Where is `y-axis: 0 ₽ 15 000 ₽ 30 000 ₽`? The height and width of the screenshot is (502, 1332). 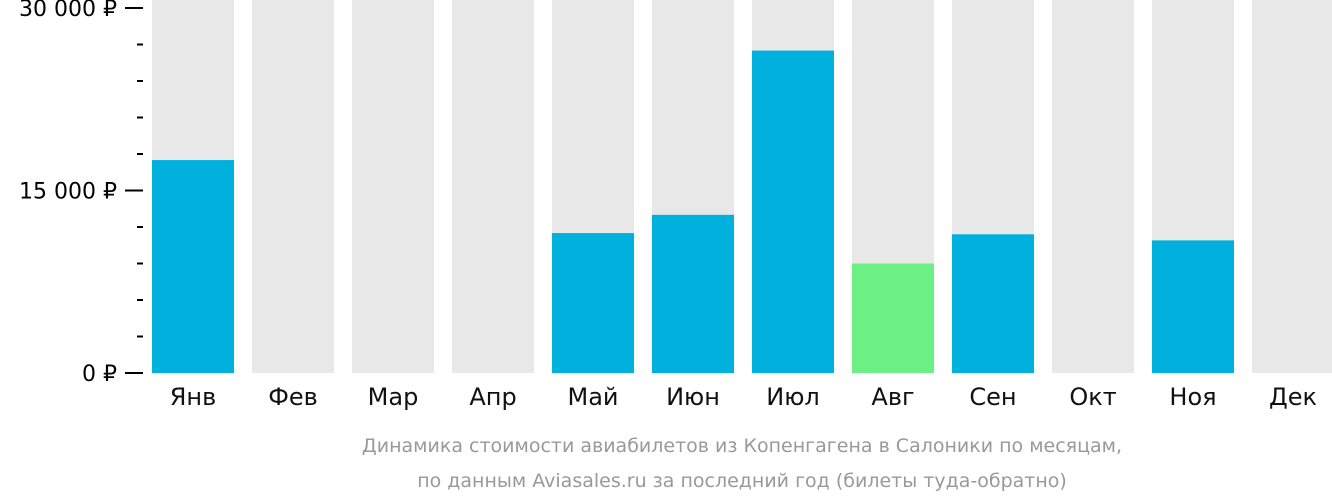
y-axis: 0 ₽ 15 000 ₽ 30 000 ₽ is located at coordinates (81, 193).